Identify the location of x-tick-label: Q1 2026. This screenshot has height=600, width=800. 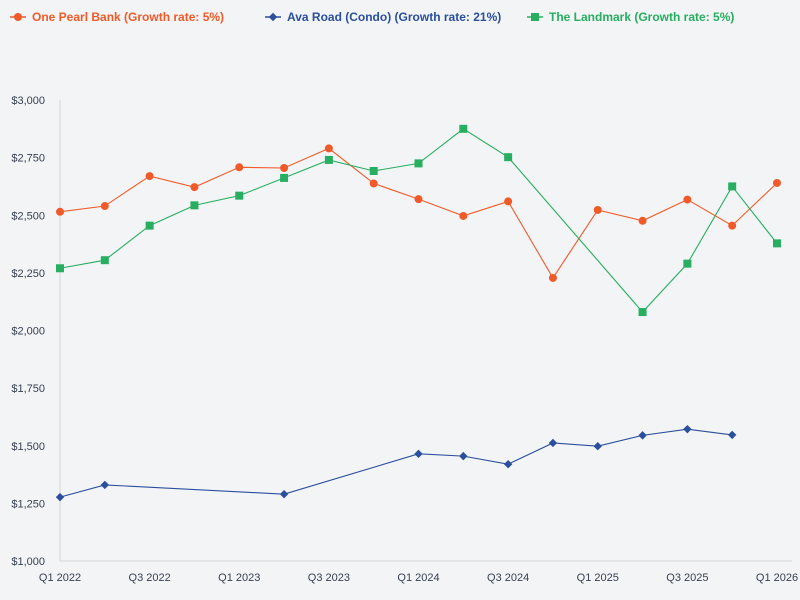
(777, 578).